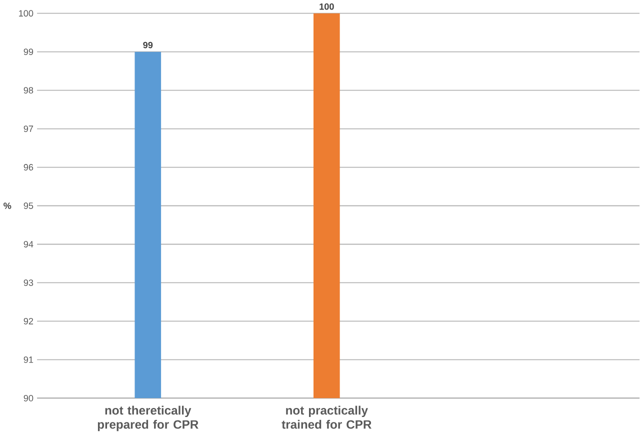 The height and width of the screenshot is (435, 640). What do you see at coordinates (29, 167) in the screenshot?
I see `y-tick-label: 96` at bounding box center [29, 167].